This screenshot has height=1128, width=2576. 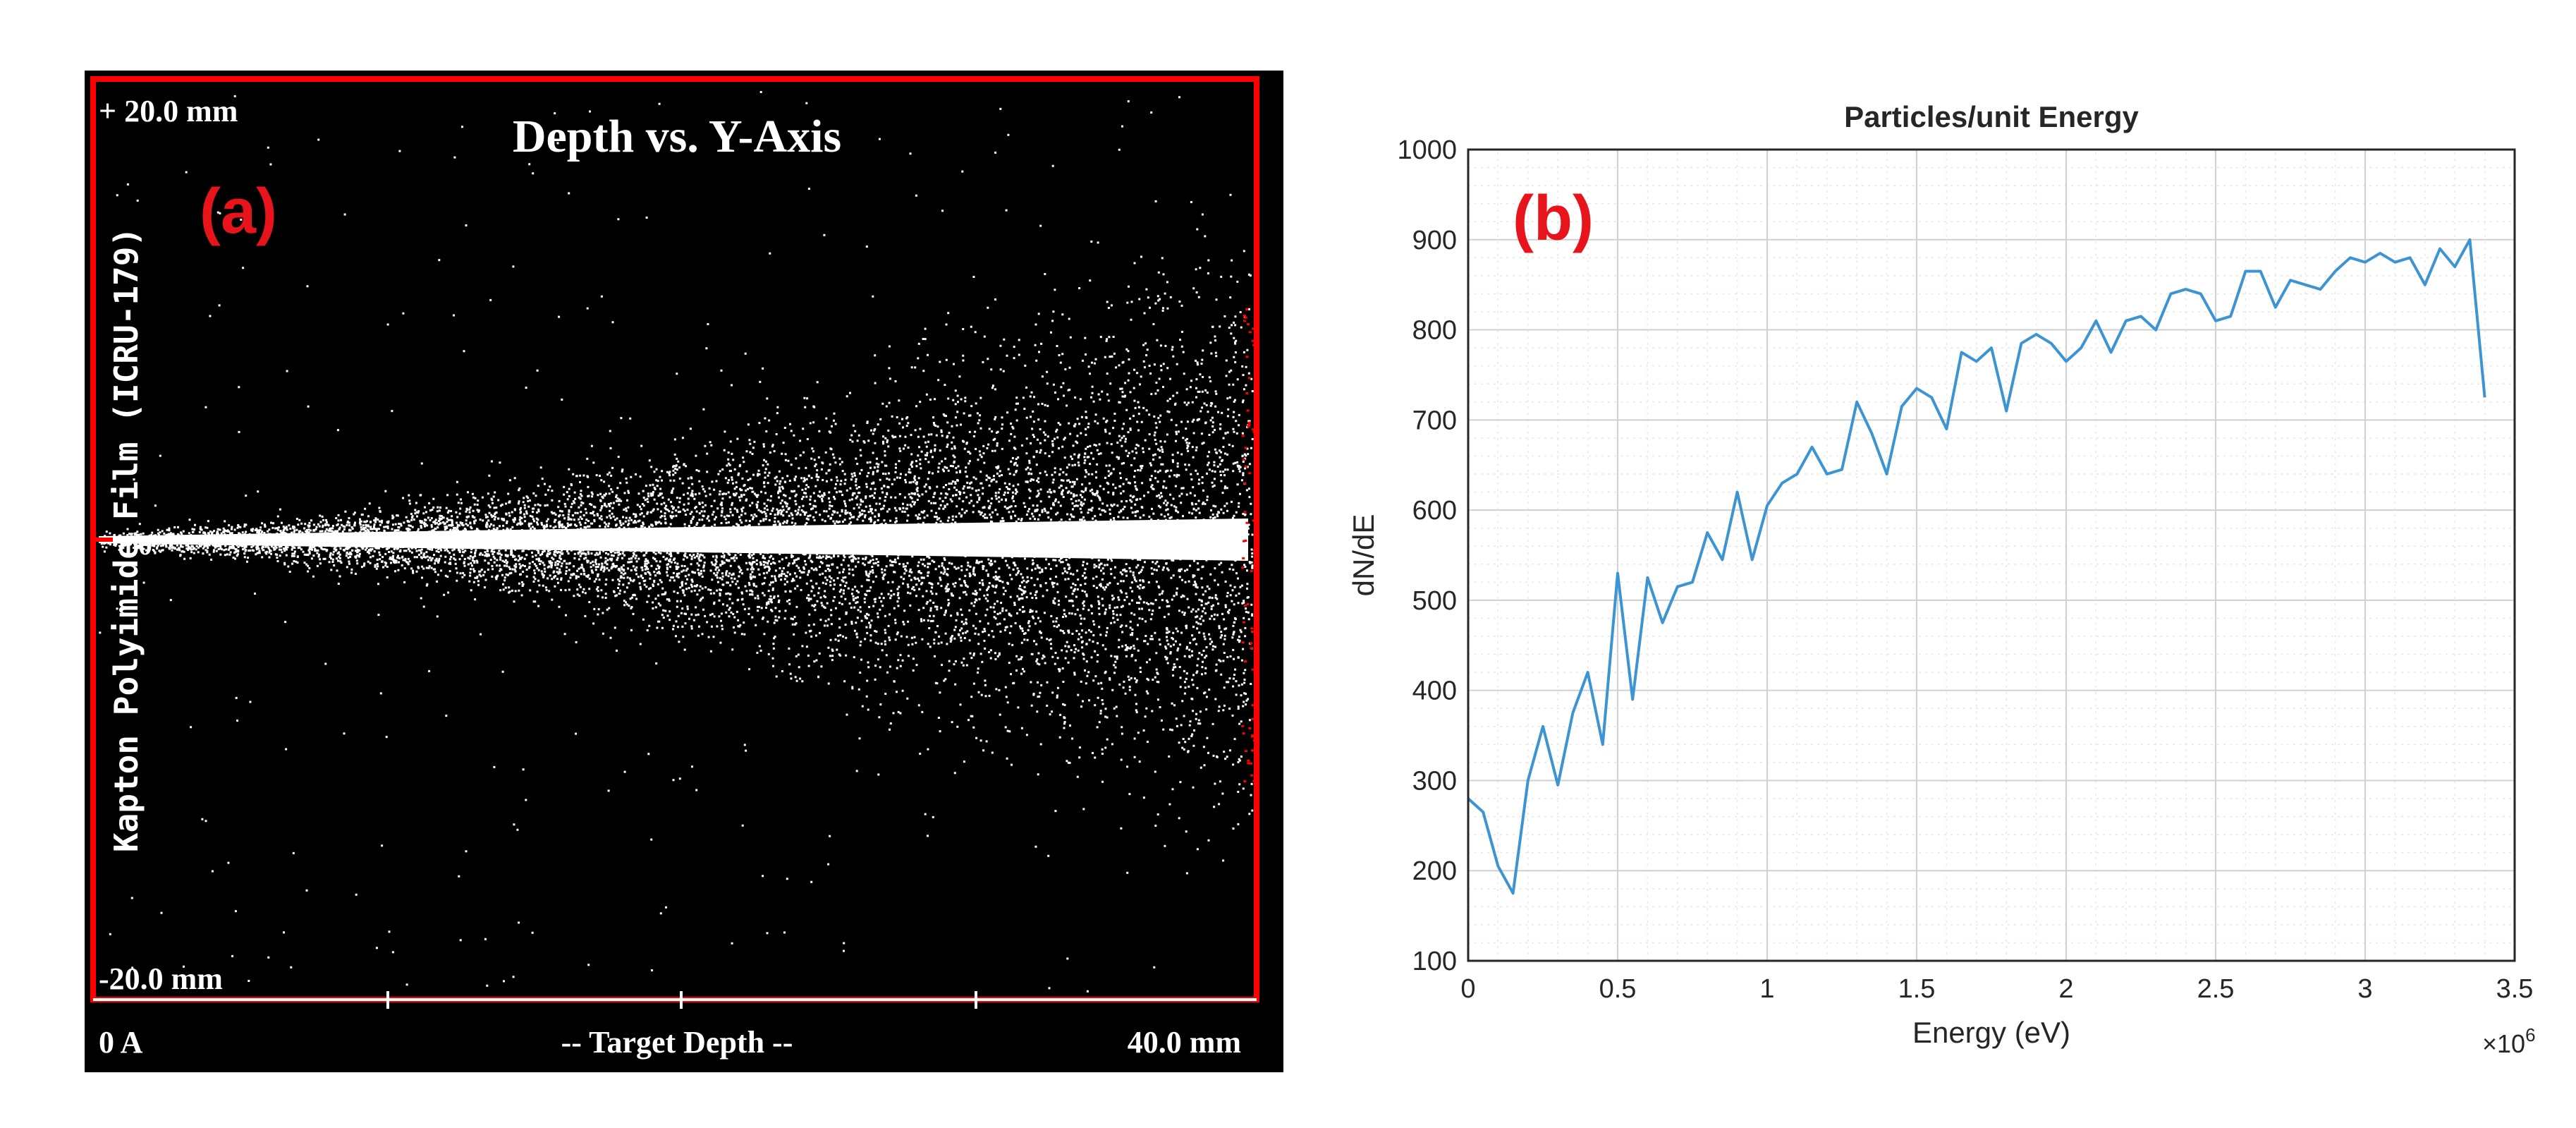 What do you see at coordinates (1435, 601) in the screenshot?
I see `y-tick-label: 500` at bounding box center [1435, 601].